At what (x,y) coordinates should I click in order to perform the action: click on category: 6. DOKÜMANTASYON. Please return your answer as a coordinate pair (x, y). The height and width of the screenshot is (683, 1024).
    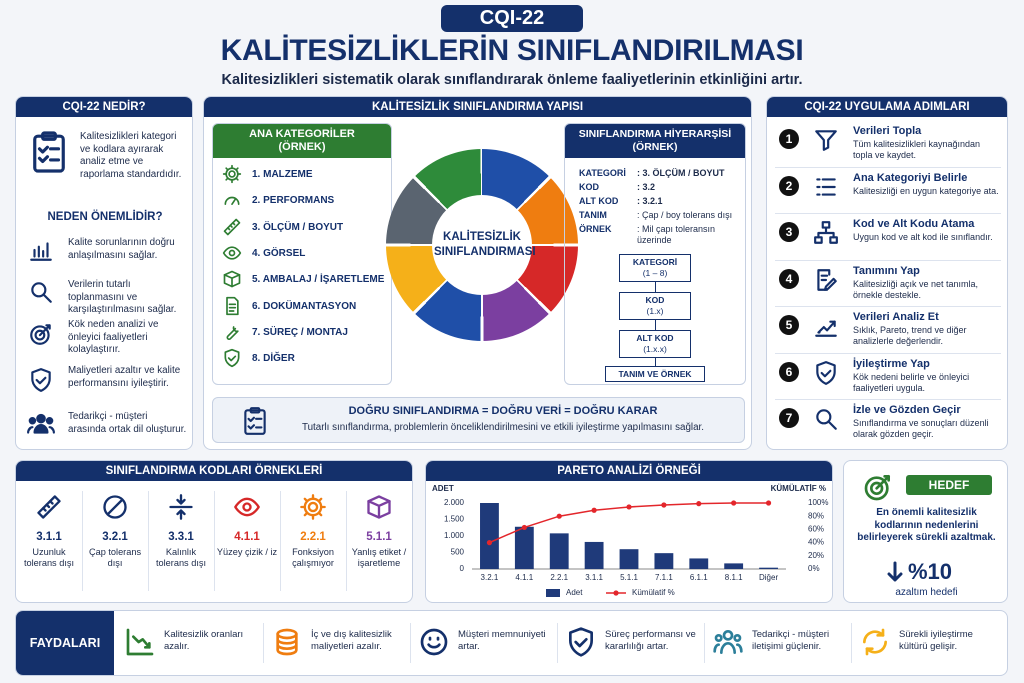
    Looking at the image, I should click on (304, 306).